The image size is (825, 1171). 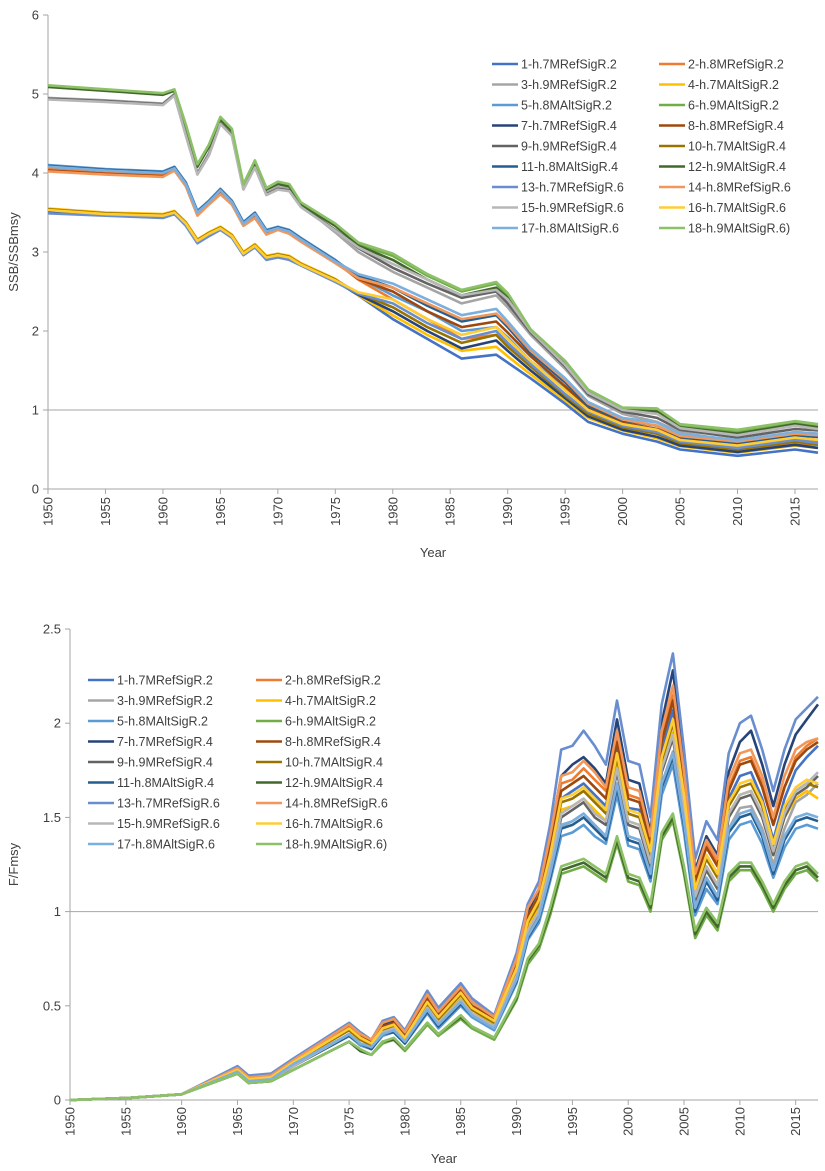 I want to click on y-tick-label: 1.5, so click(x=52, y=817).